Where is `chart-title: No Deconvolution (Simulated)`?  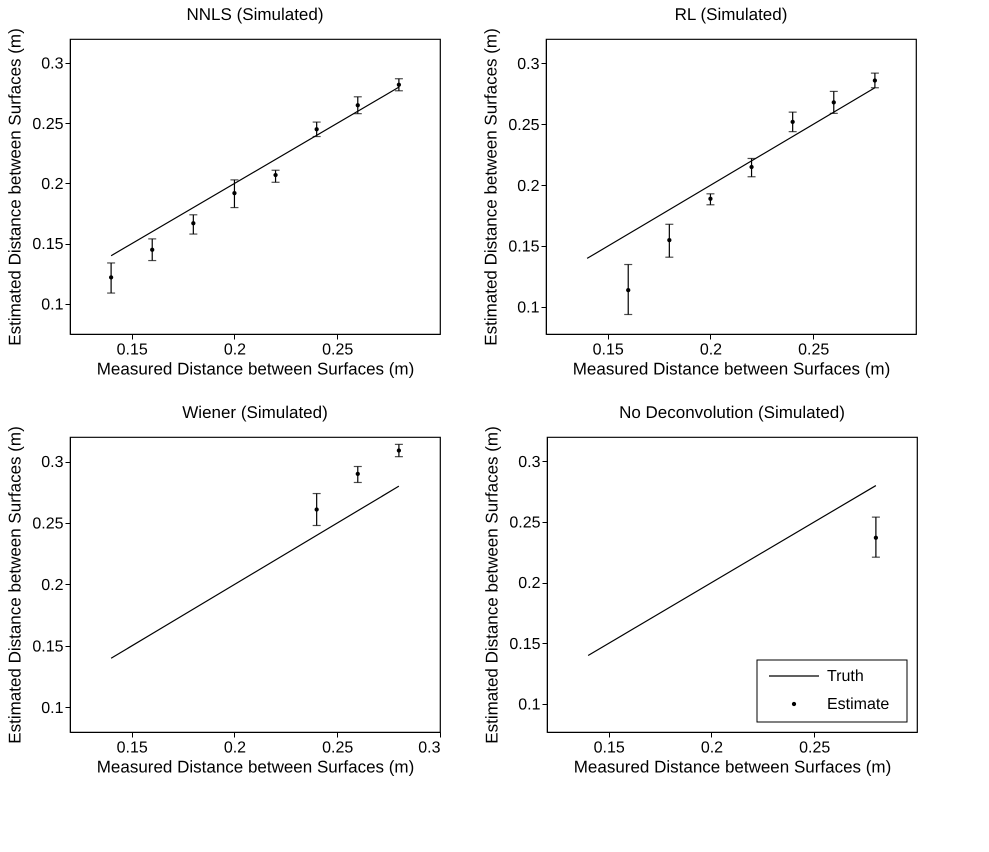 chart-title: No Deconvolution (Simulated) is located at coordinates (732, 412).